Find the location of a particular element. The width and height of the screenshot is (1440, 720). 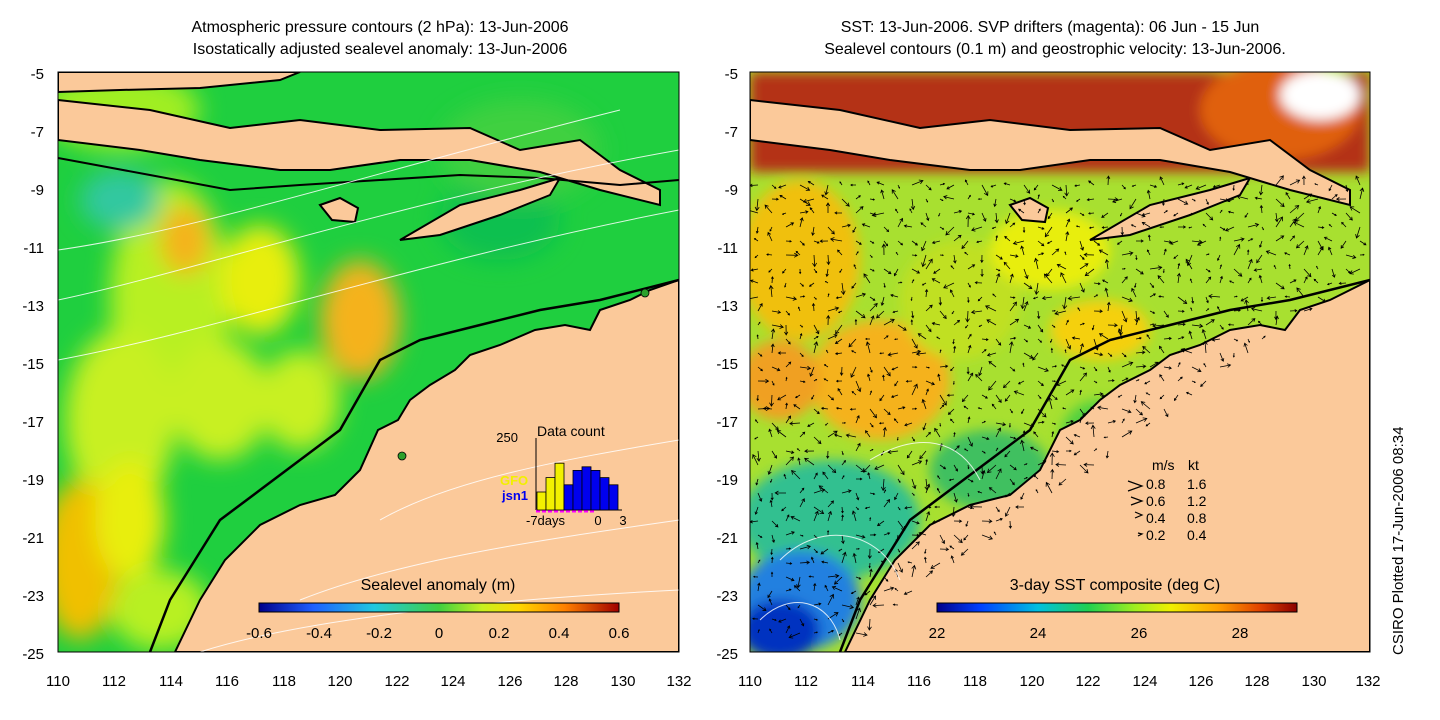

timor-island is located at coordinates (481, 208).